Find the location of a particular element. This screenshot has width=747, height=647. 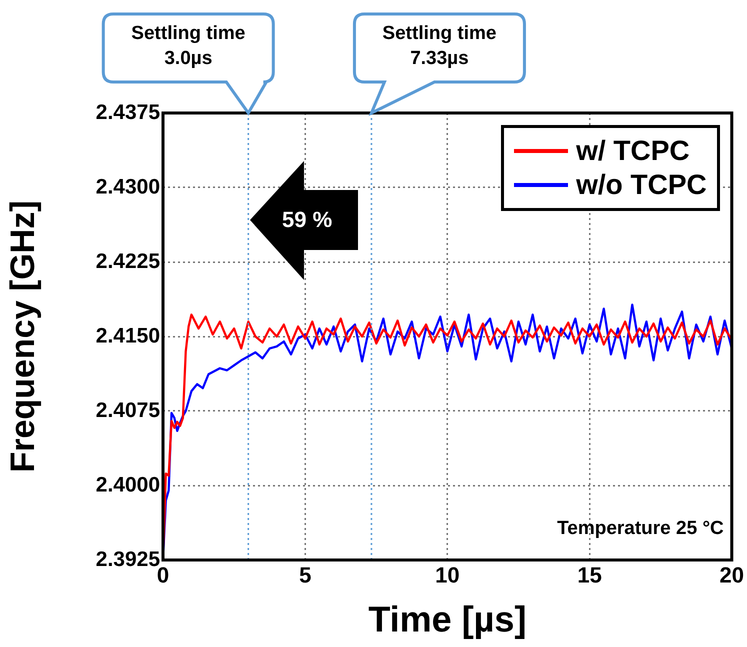

x-tick-label: 10 is located at coordinates (447, 575).